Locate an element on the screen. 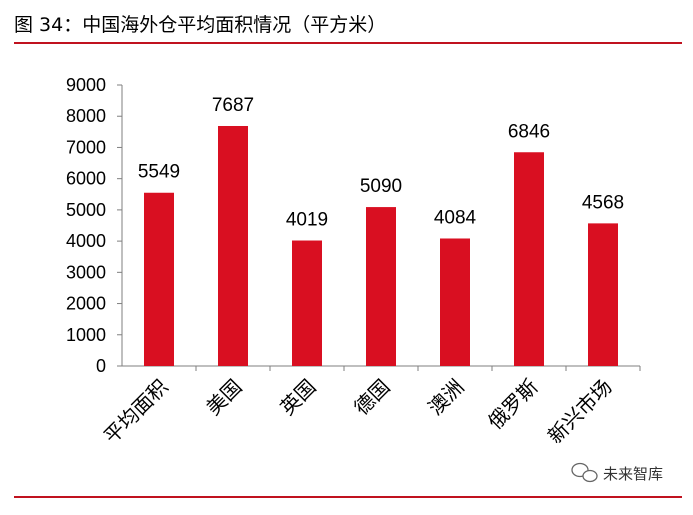 This screenshot has width=693, height=515. y-tick-label: 5000 is located at coordinates (86, 210).